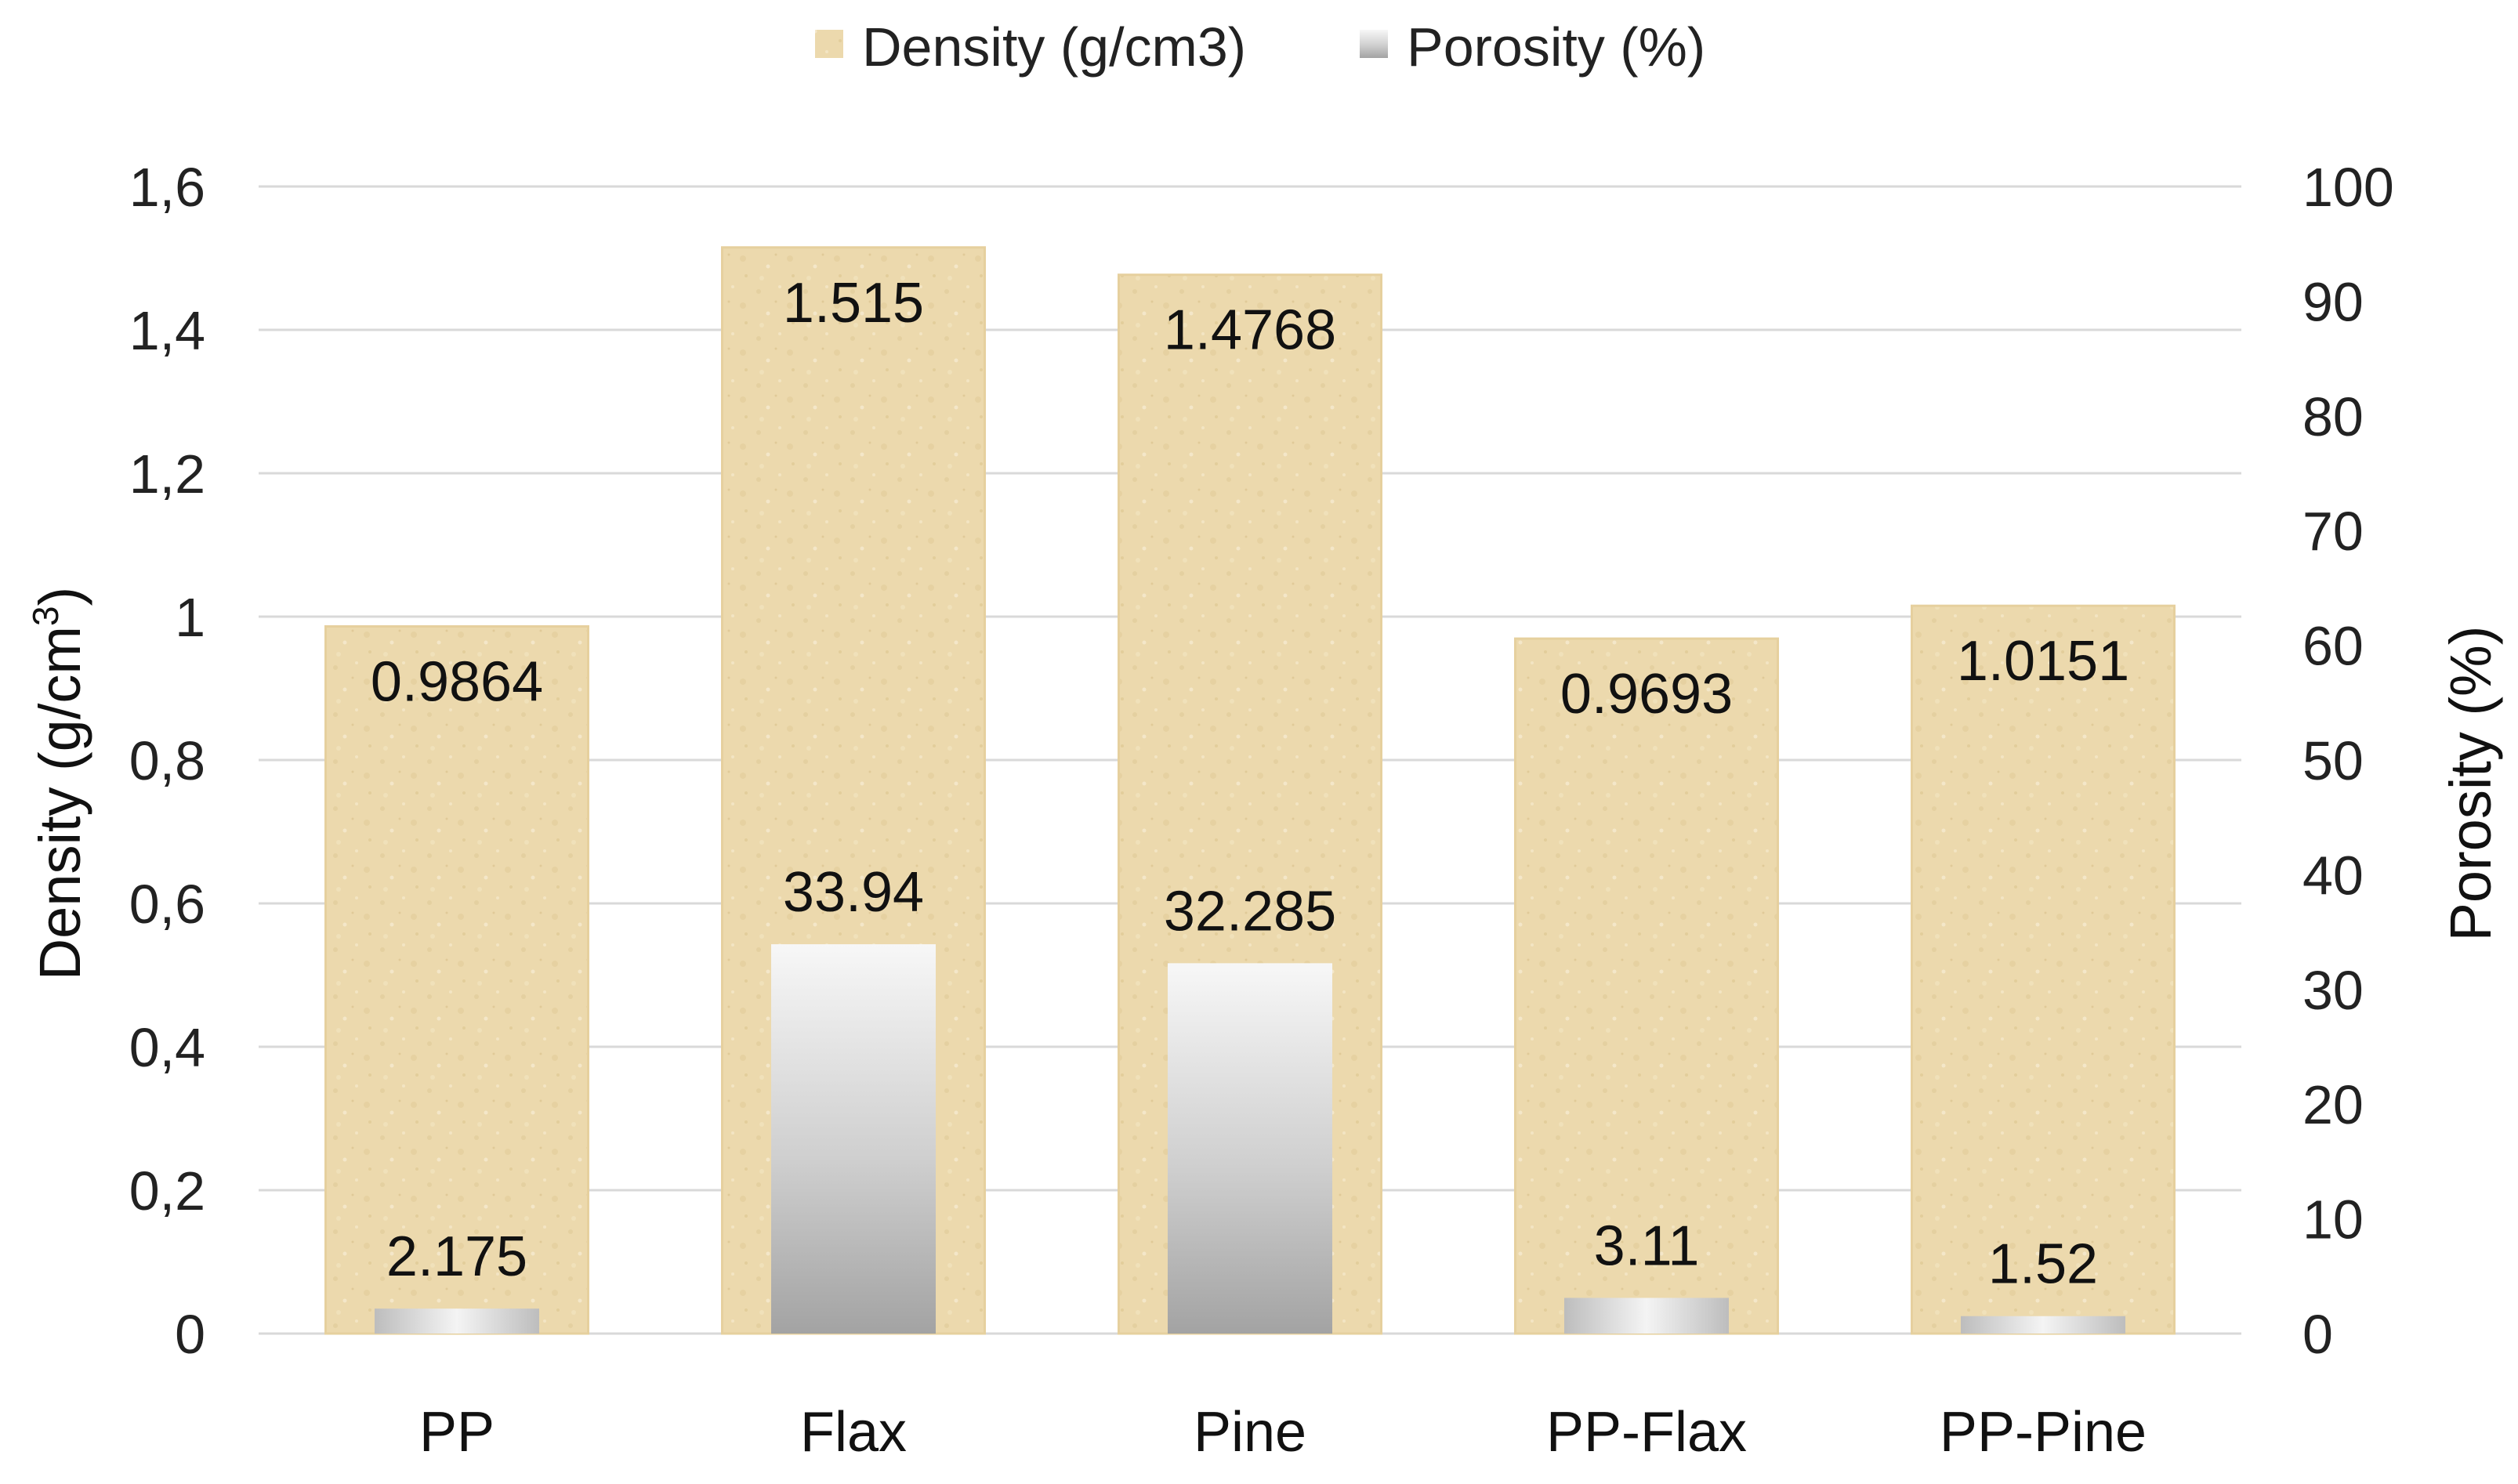 This screenshot has width=2518, height=1484. I want to click on left-axis-title-text: Density (g/cm, so click(59, 803).